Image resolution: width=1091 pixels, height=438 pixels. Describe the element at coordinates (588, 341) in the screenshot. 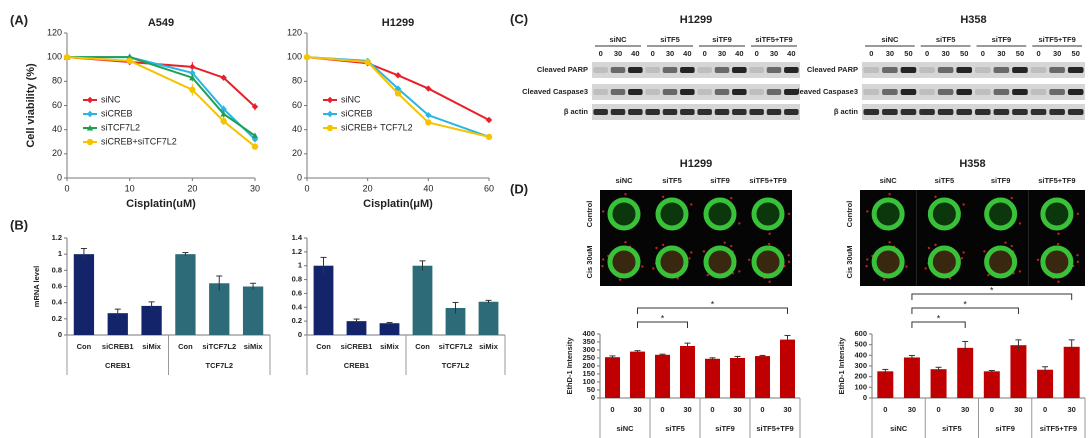

I see `y-tick-label: 350` at that location.